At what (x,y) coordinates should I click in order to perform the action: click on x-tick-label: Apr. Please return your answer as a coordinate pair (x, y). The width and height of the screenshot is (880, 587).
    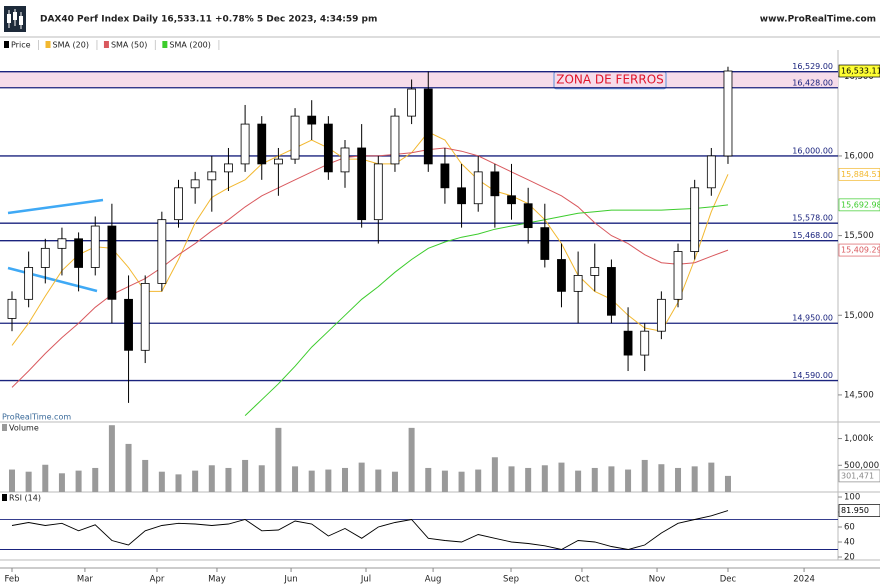
    Looking at the image, I should click on (157, 580).